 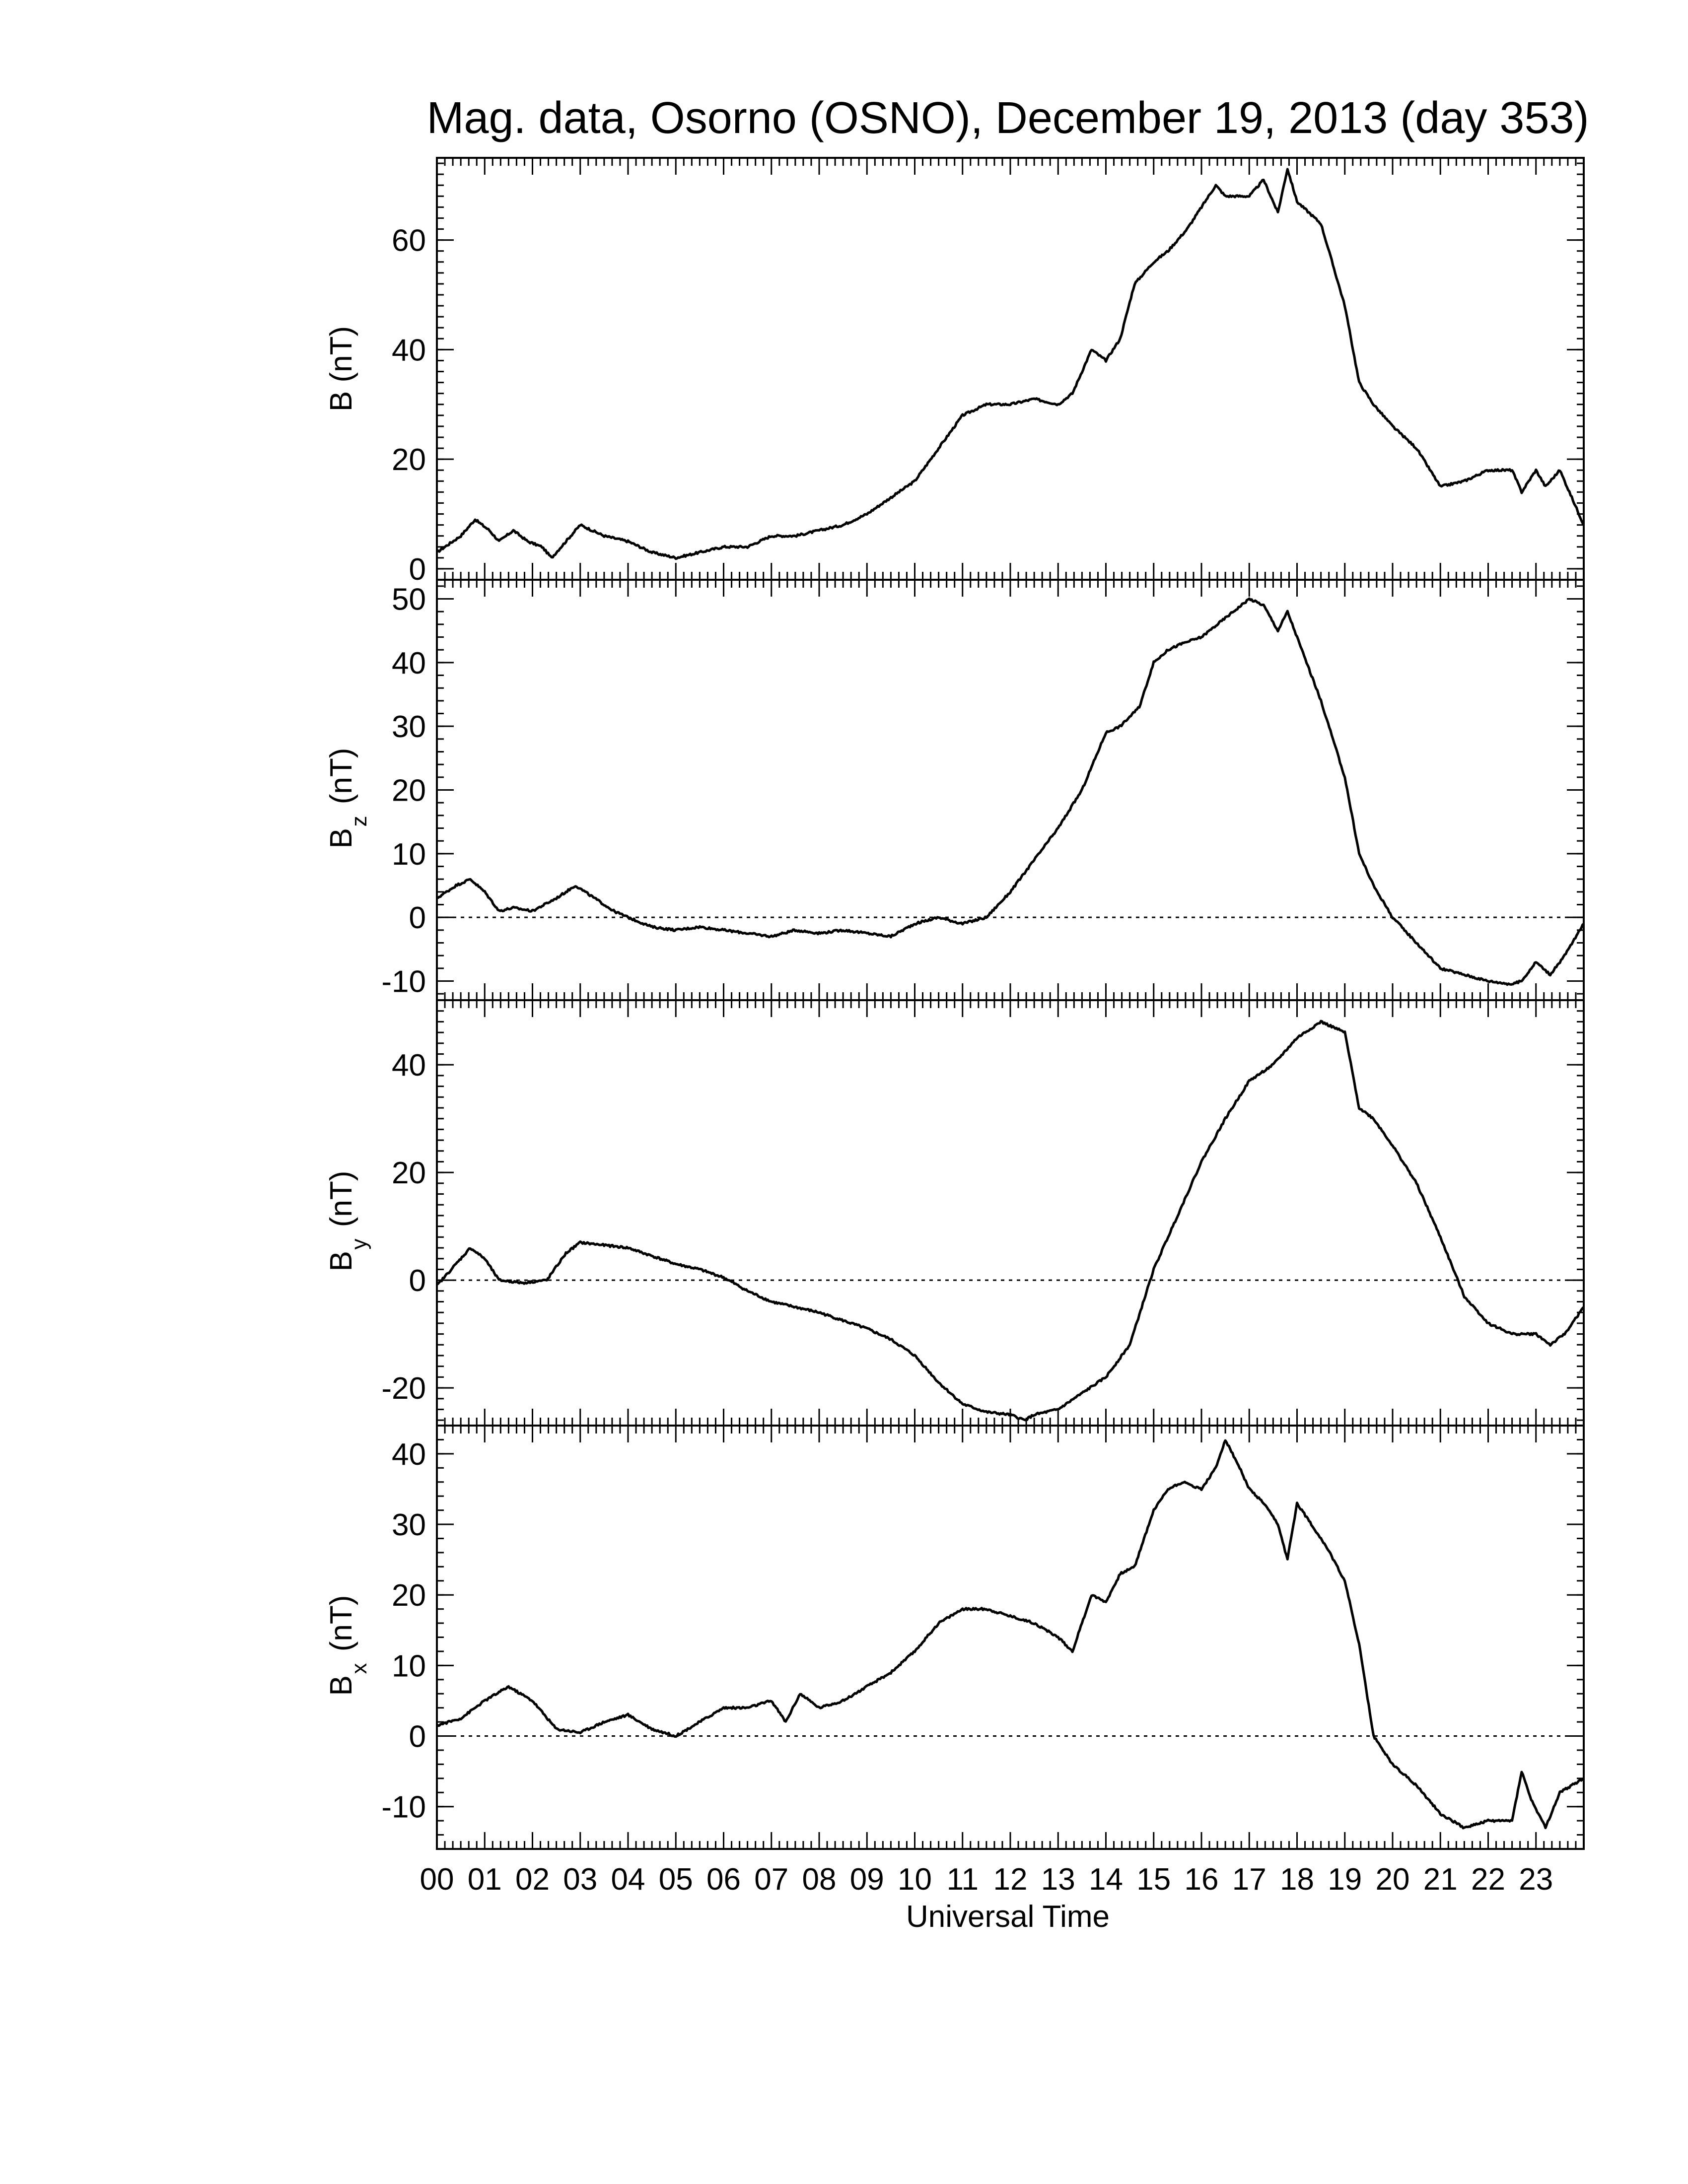 I want to click on panel-bz-ylabel-group: B z (nT), so click(x=347, y=798).